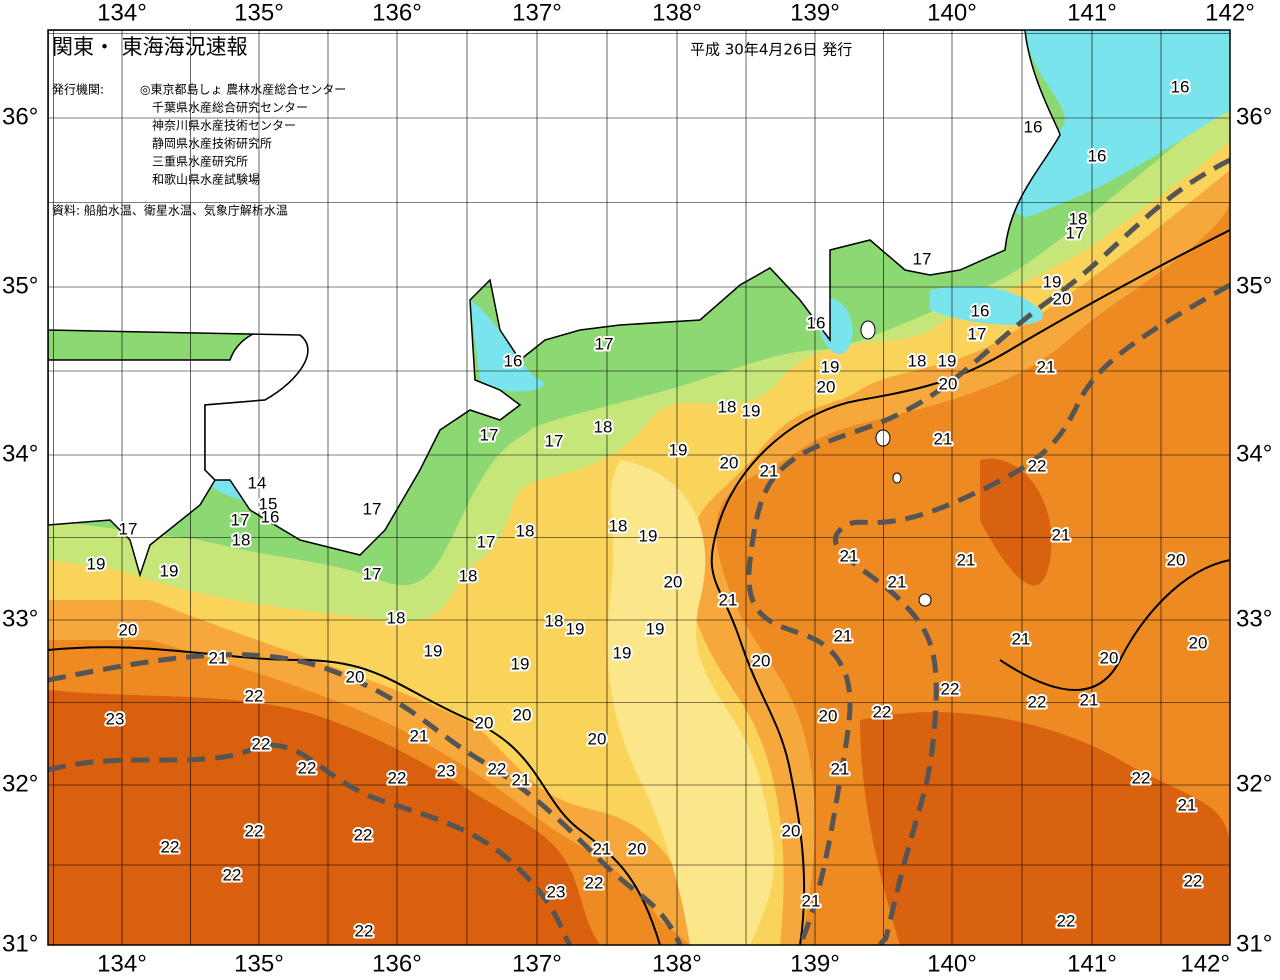 The width and height of the screenshot is (1280, 980). What do you see at coordinates (815, 963) in the screenshot?
I see `longitude-label: 139°` at bounding box center [815, 963].